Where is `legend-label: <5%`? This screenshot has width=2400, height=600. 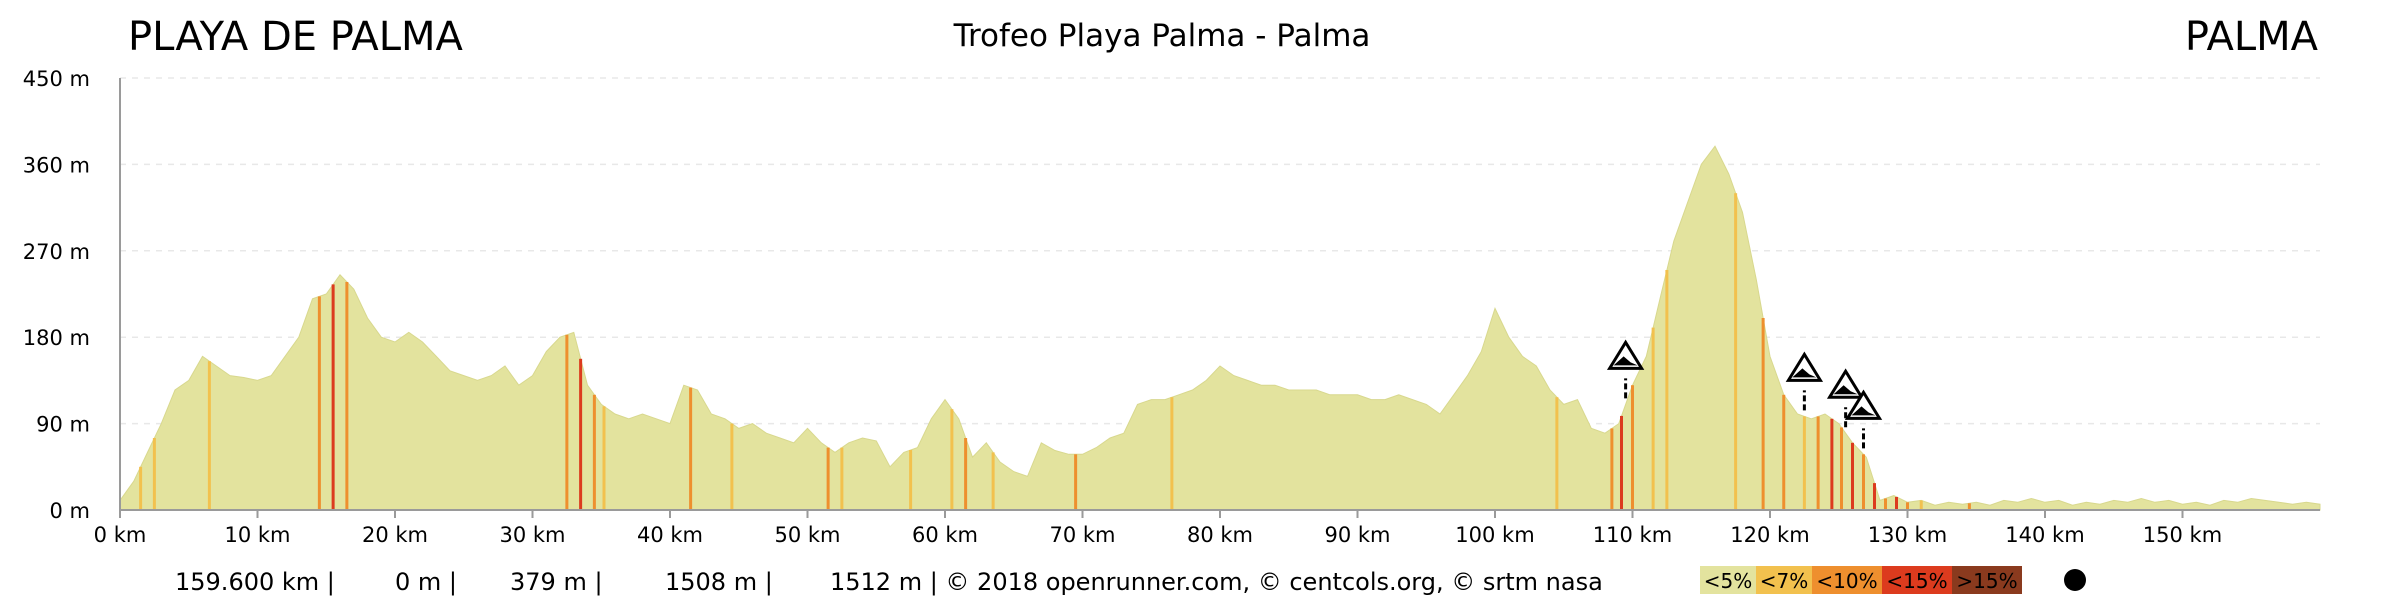 legend-label: <5% is located at coordinates (1728, 581).